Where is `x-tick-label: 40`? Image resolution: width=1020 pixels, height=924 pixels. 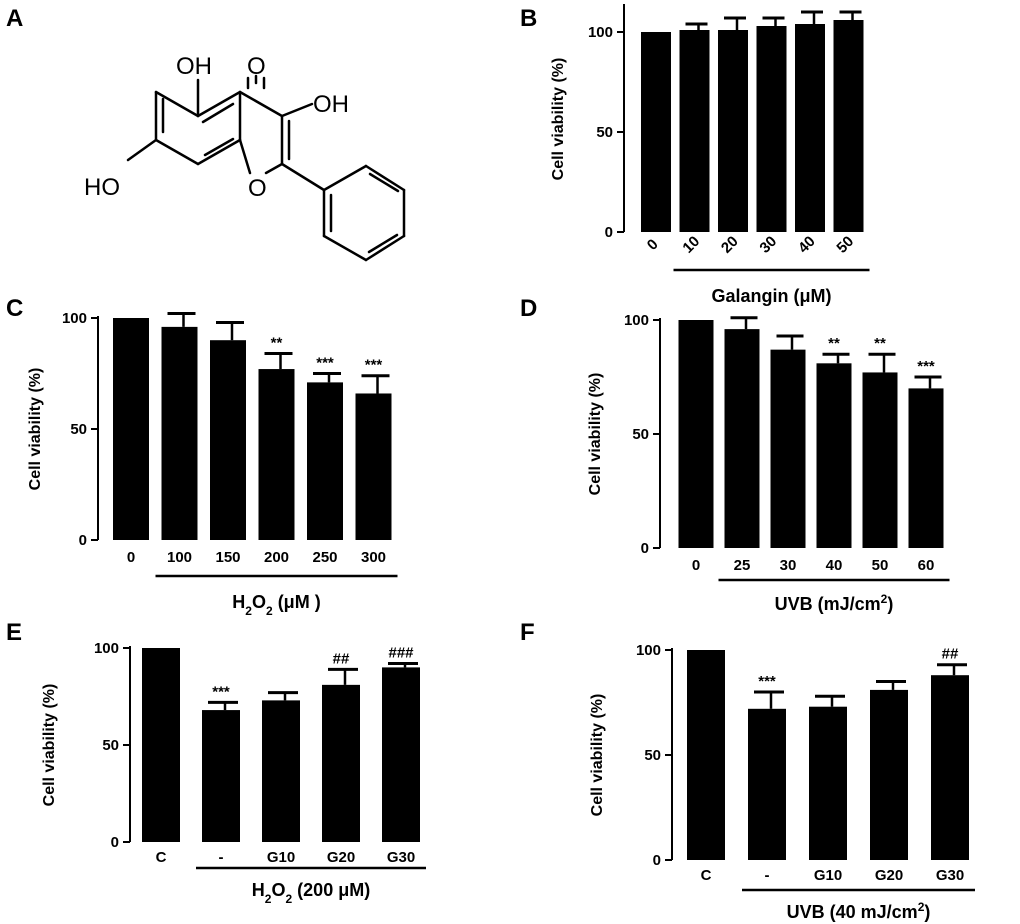 x-tick-label: 40 is located at coordinates (807, 245).